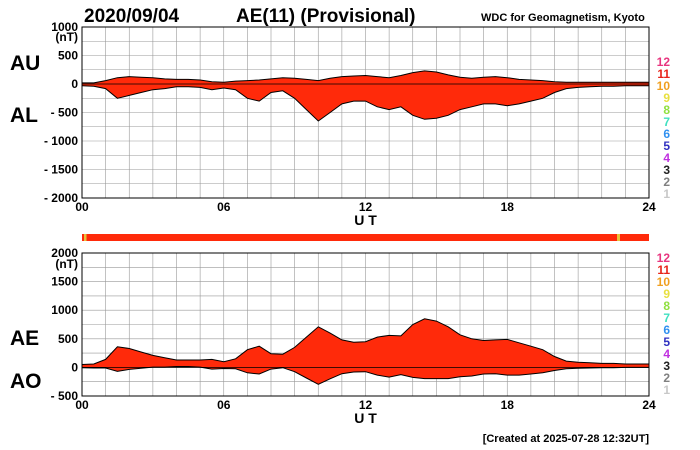 The width and height of the screenshot is (700, 450). Describe the element at coordinates (61, 170) in the screenshot. I see `y-tick-label: - 1500` at that location.